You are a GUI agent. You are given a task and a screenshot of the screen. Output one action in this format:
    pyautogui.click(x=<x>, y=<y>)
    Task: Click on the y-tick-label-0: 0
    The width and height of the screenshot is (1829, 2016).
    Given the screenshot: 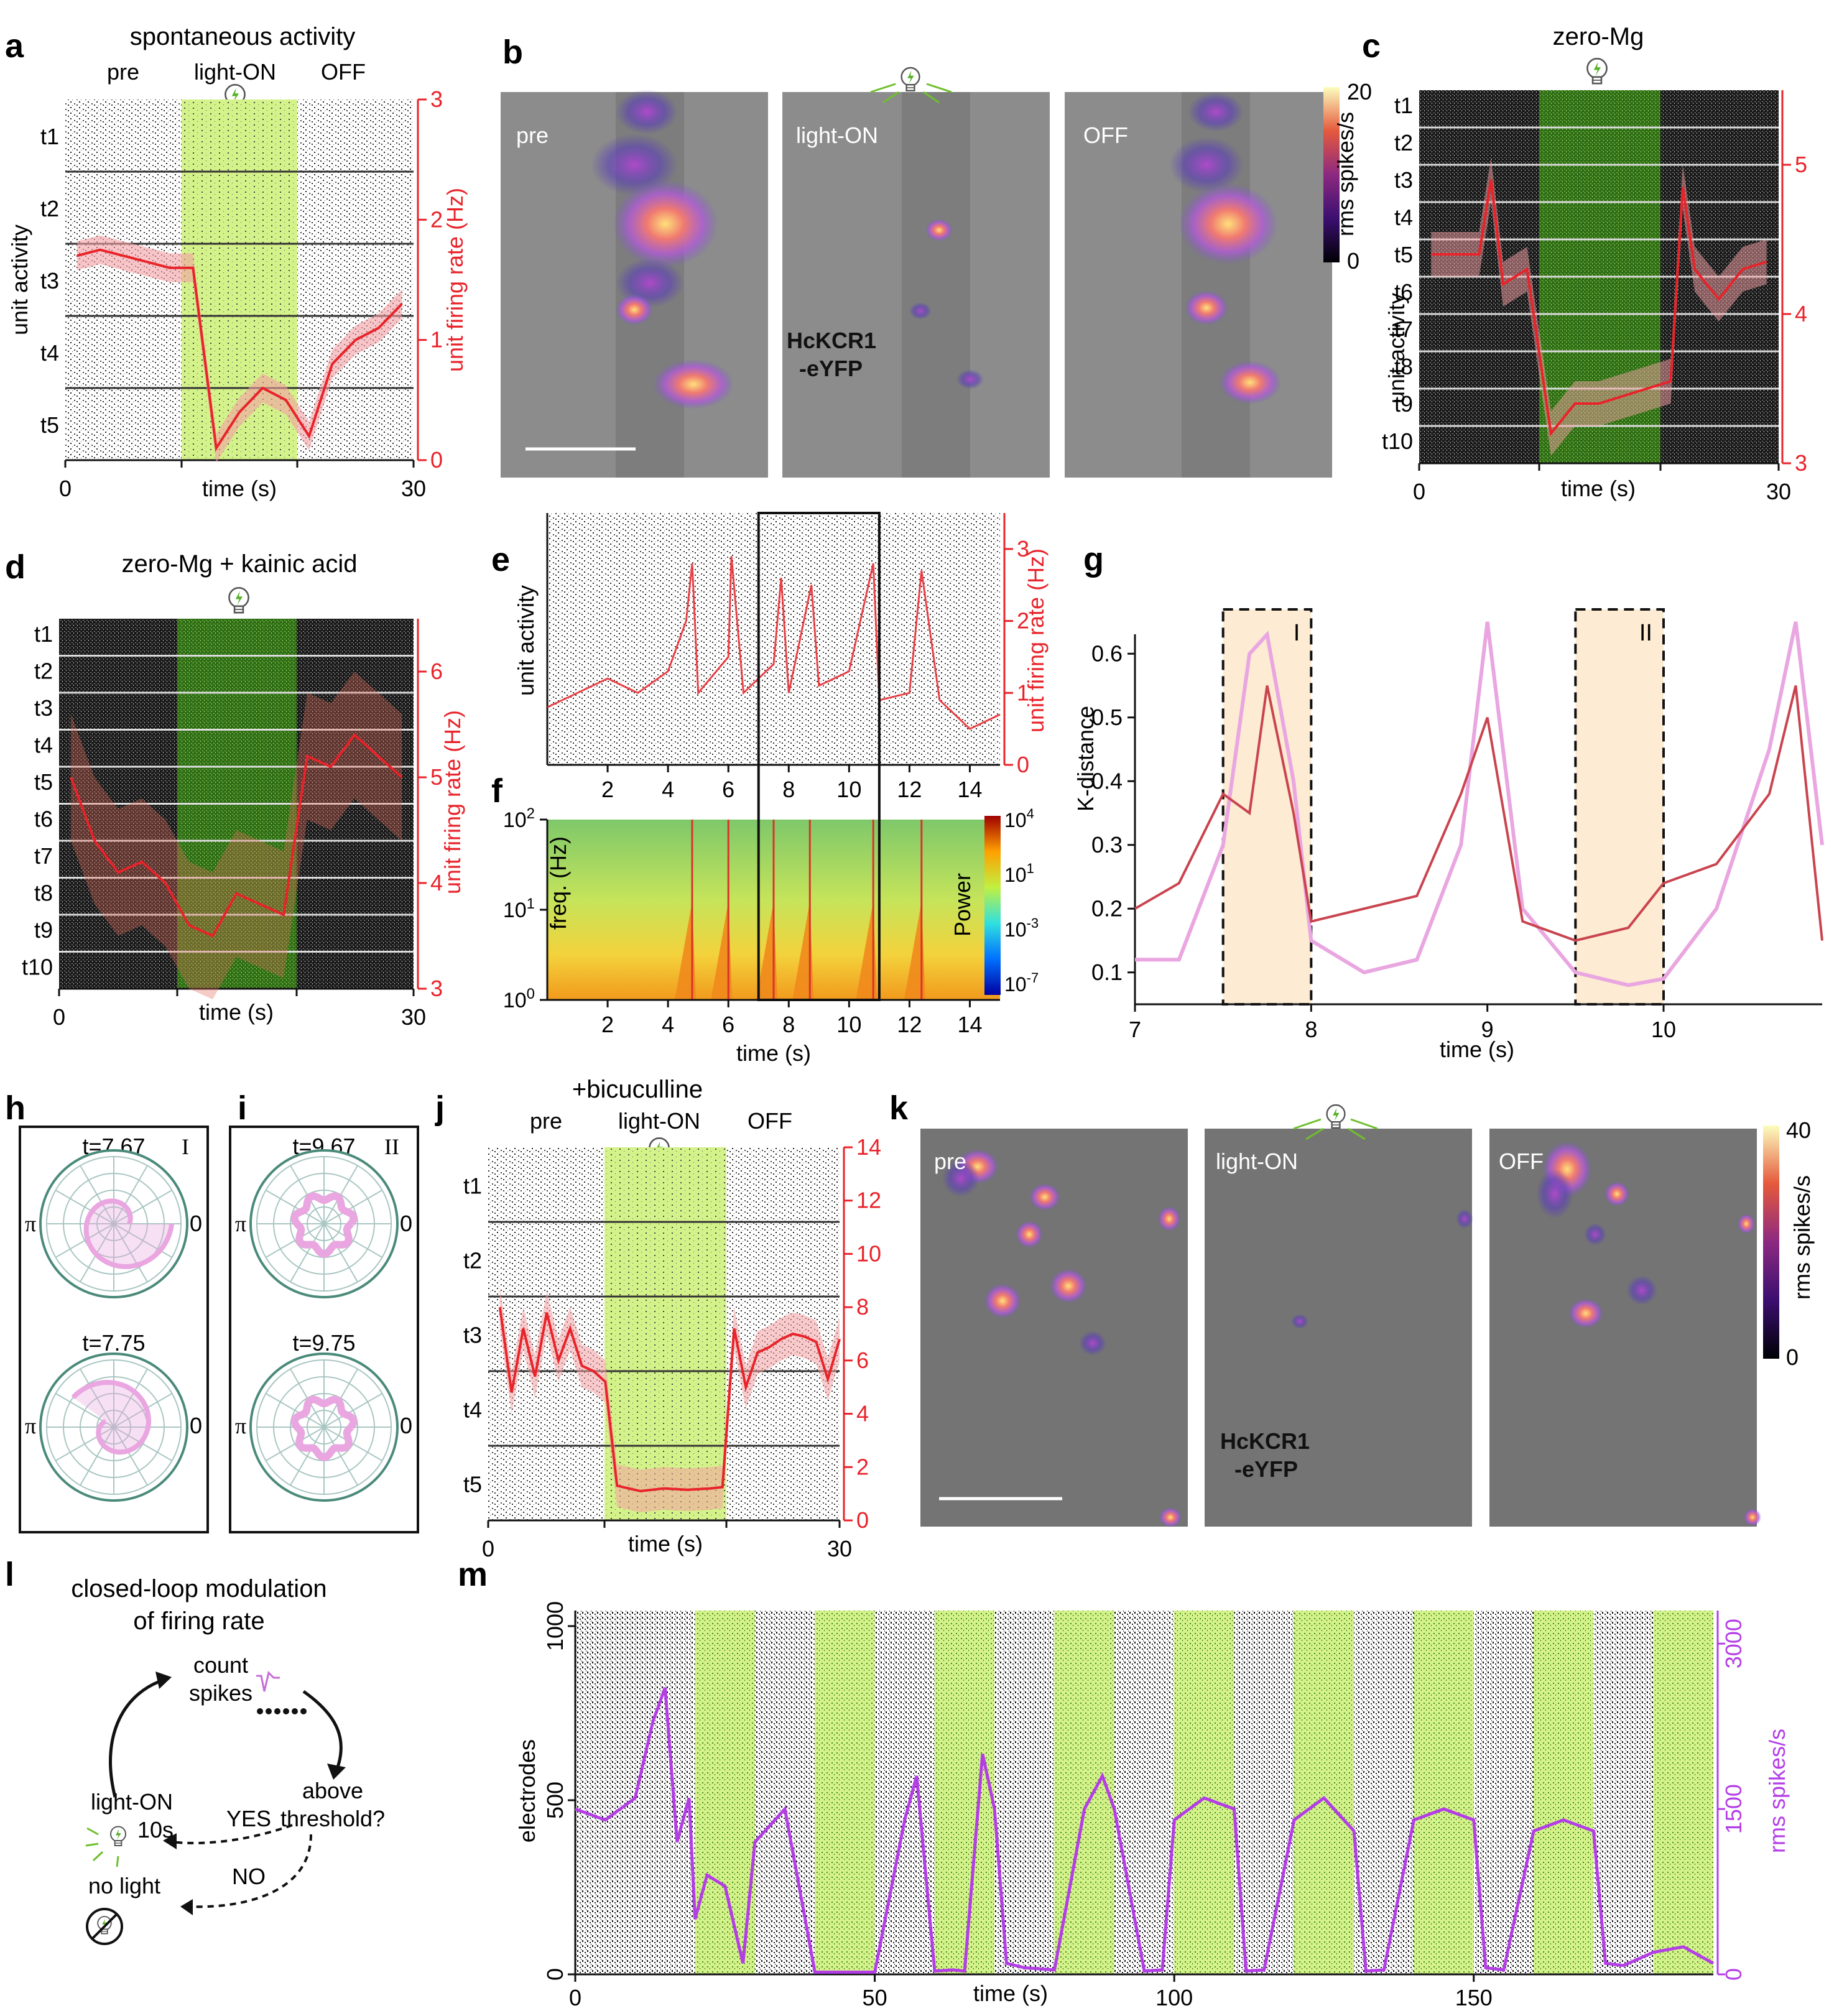 What is the action you would take?
    pyautogui.click(x=555, y=1974)
    